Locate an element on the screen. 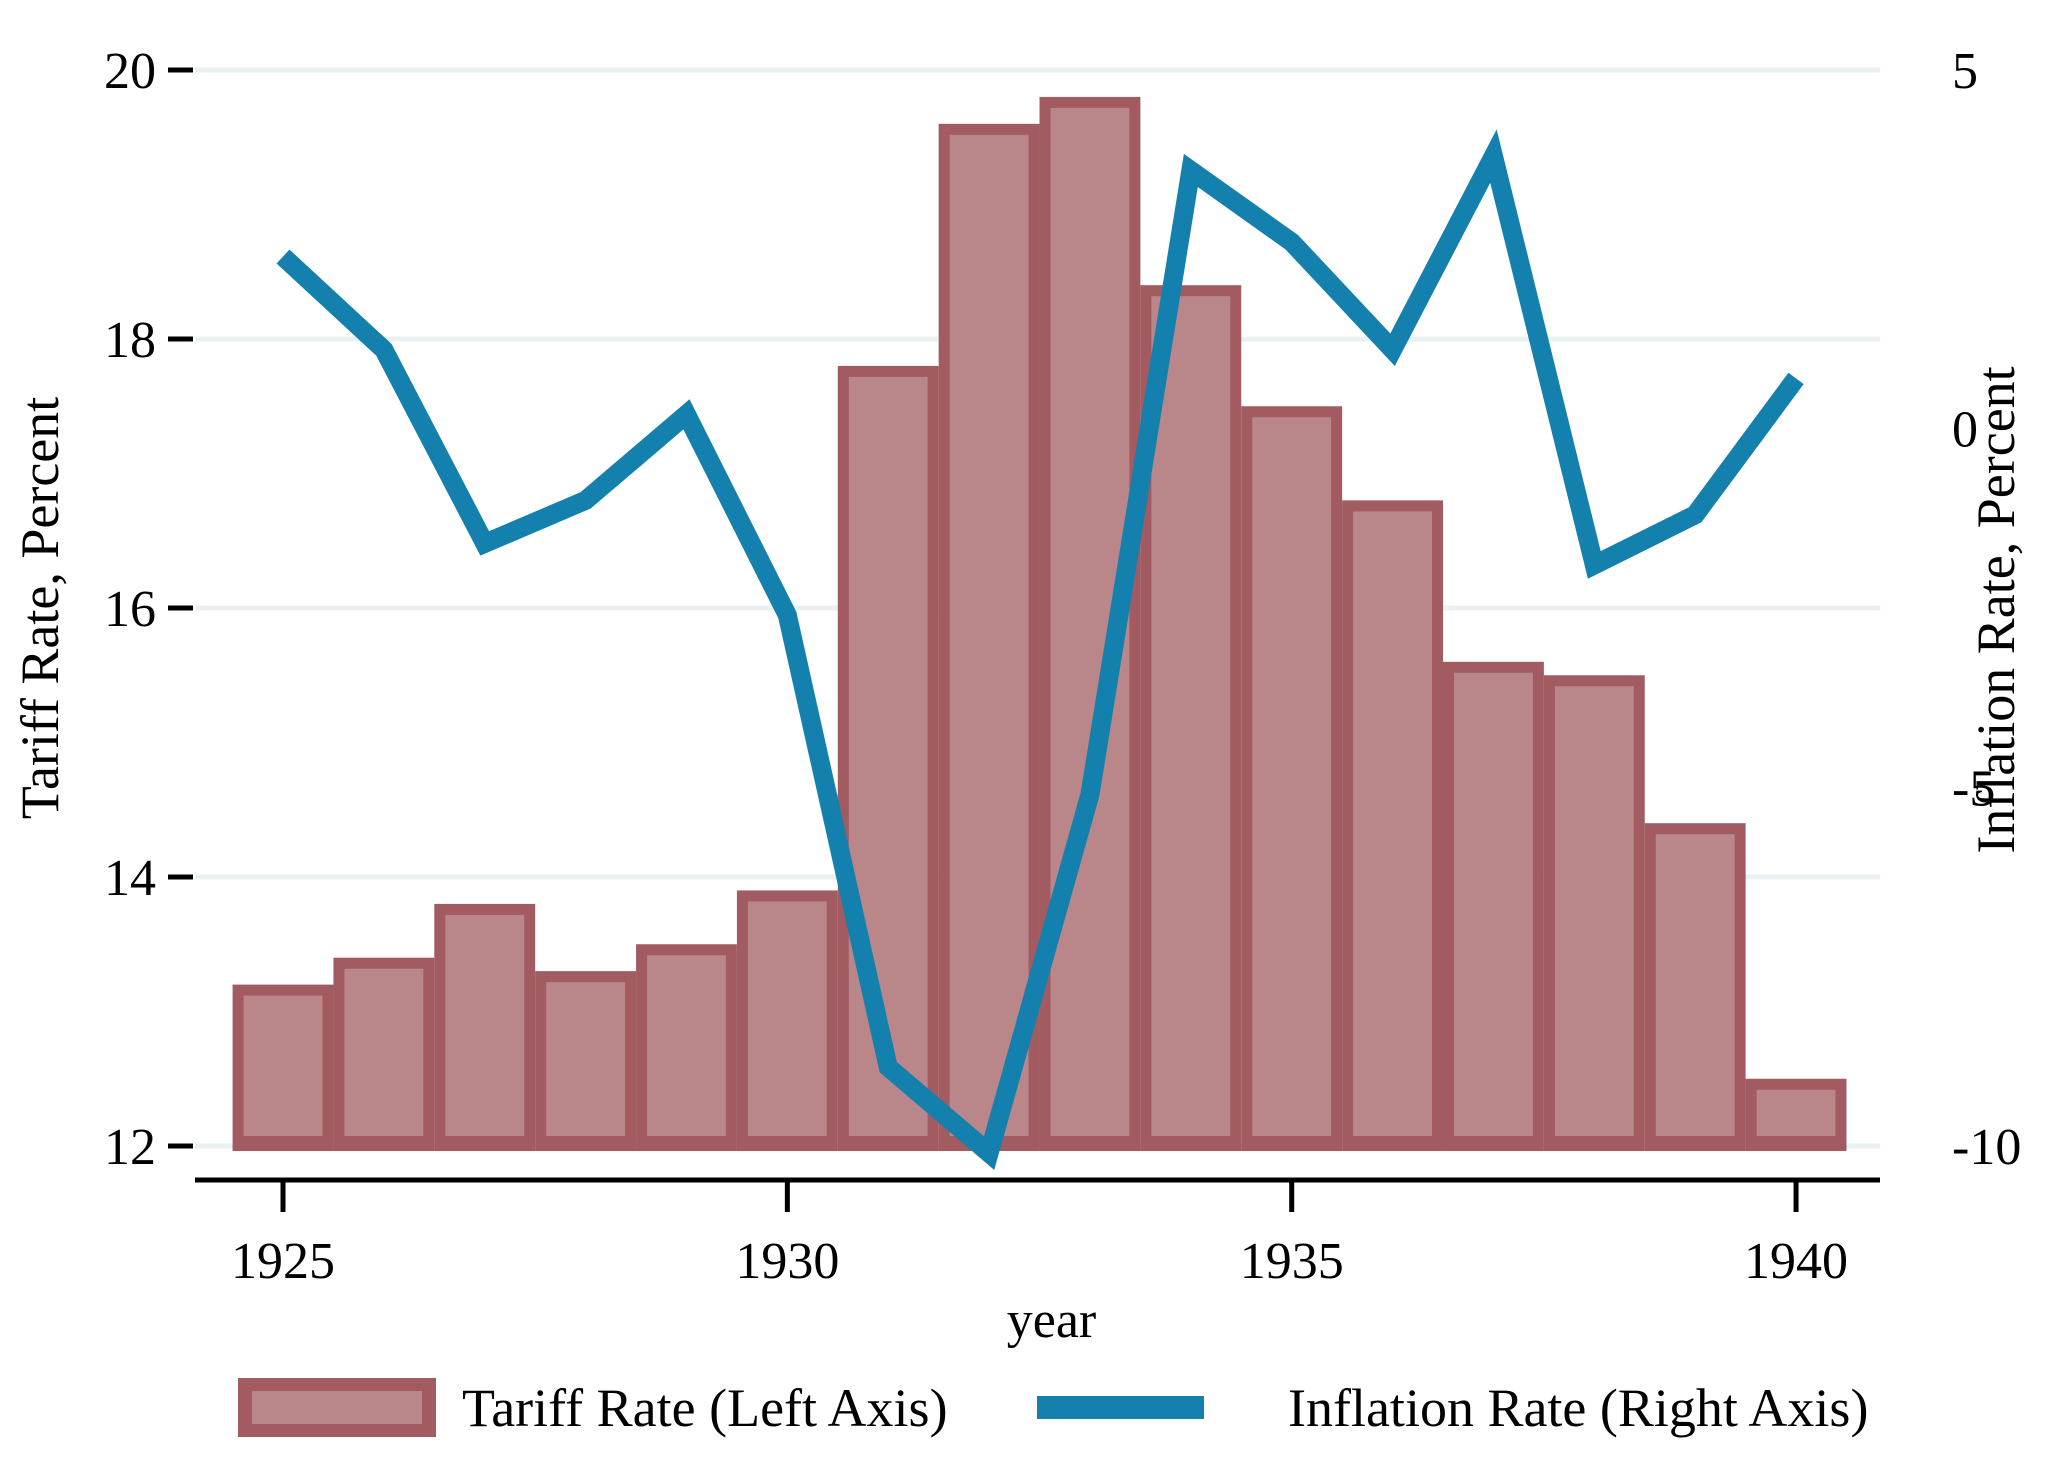 Image resolution: width=2048 pixels, height=1470 pixels. x-axis-tick-label: 1935 is located at coordinates (1292, 1261).